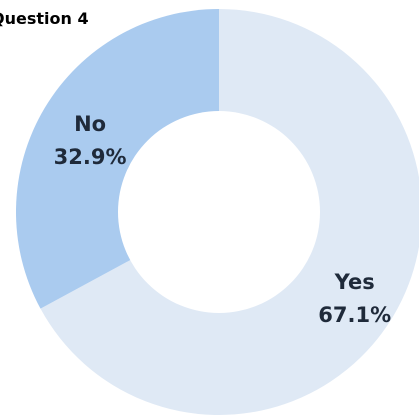 The width and height of the screenshot is (419, 418). I want to click on slice-value-no: 32.9%, so click(90, 157).